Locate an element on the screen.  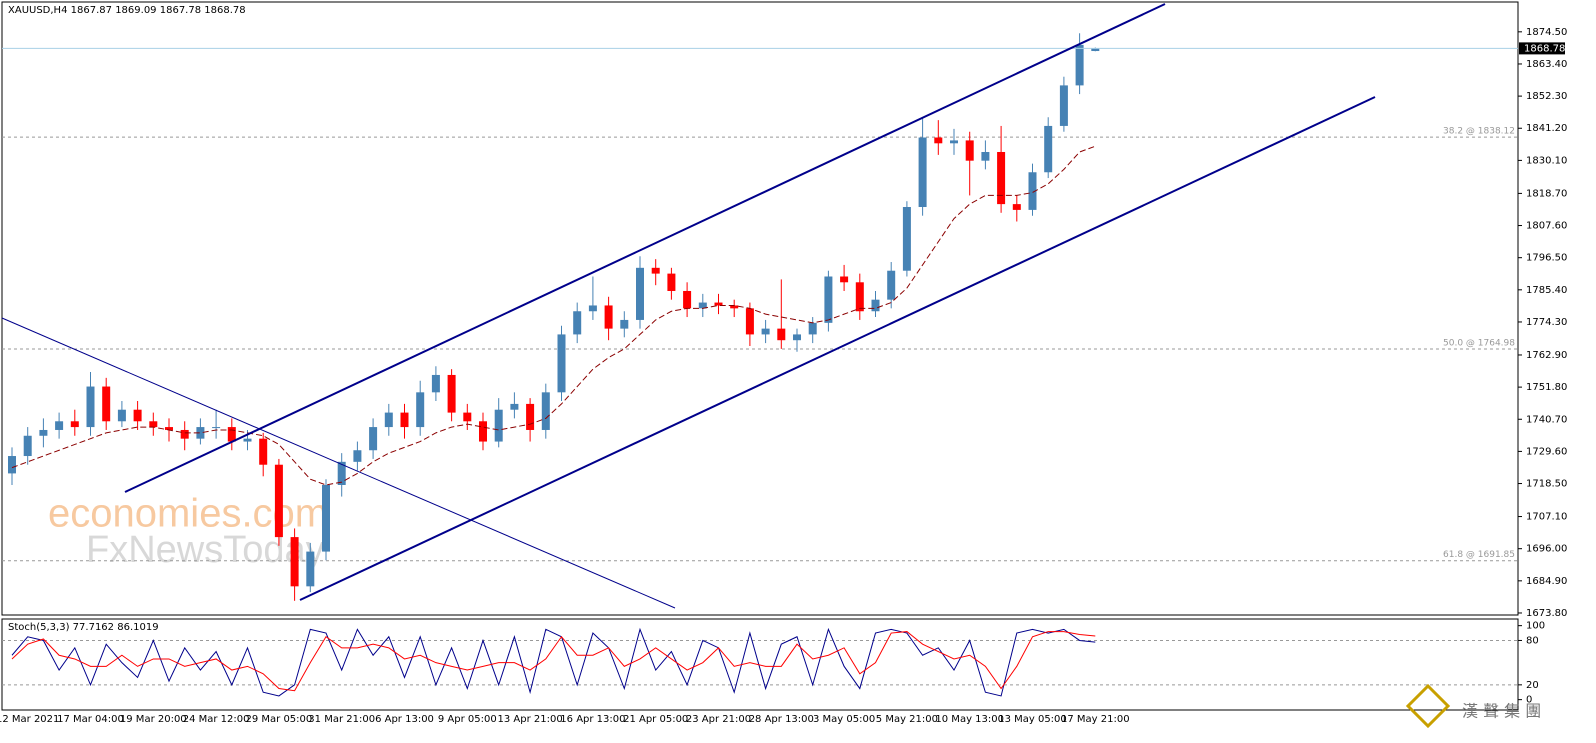
x-tick-label: 24 Mar 12:00 is located at coordinates (216, 719).